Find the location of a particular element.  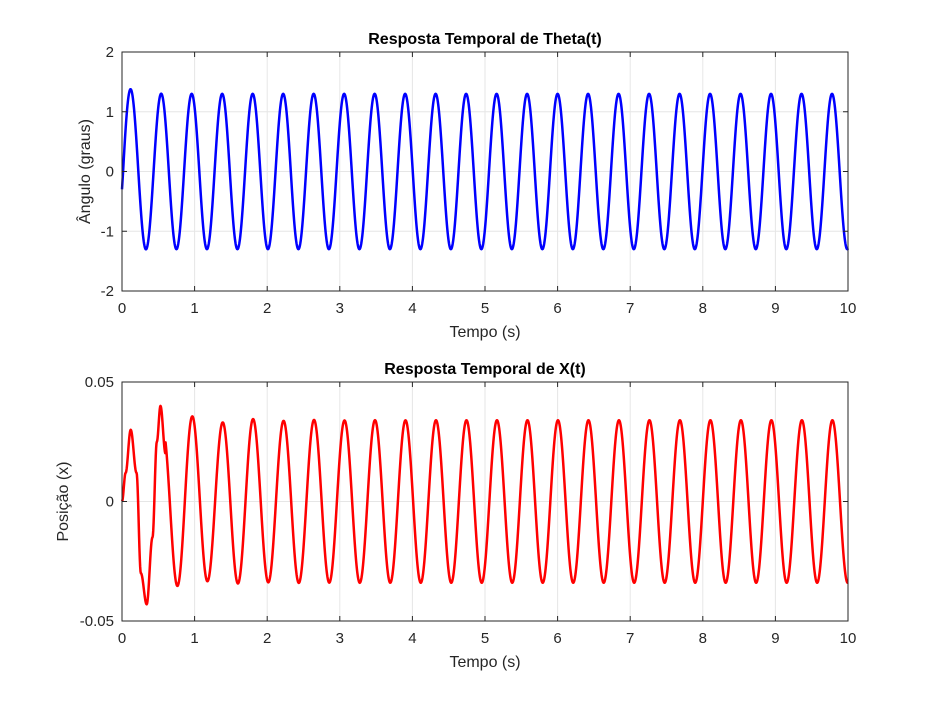

y-tick-label: 0.05 is located at coordinates (99, 382).